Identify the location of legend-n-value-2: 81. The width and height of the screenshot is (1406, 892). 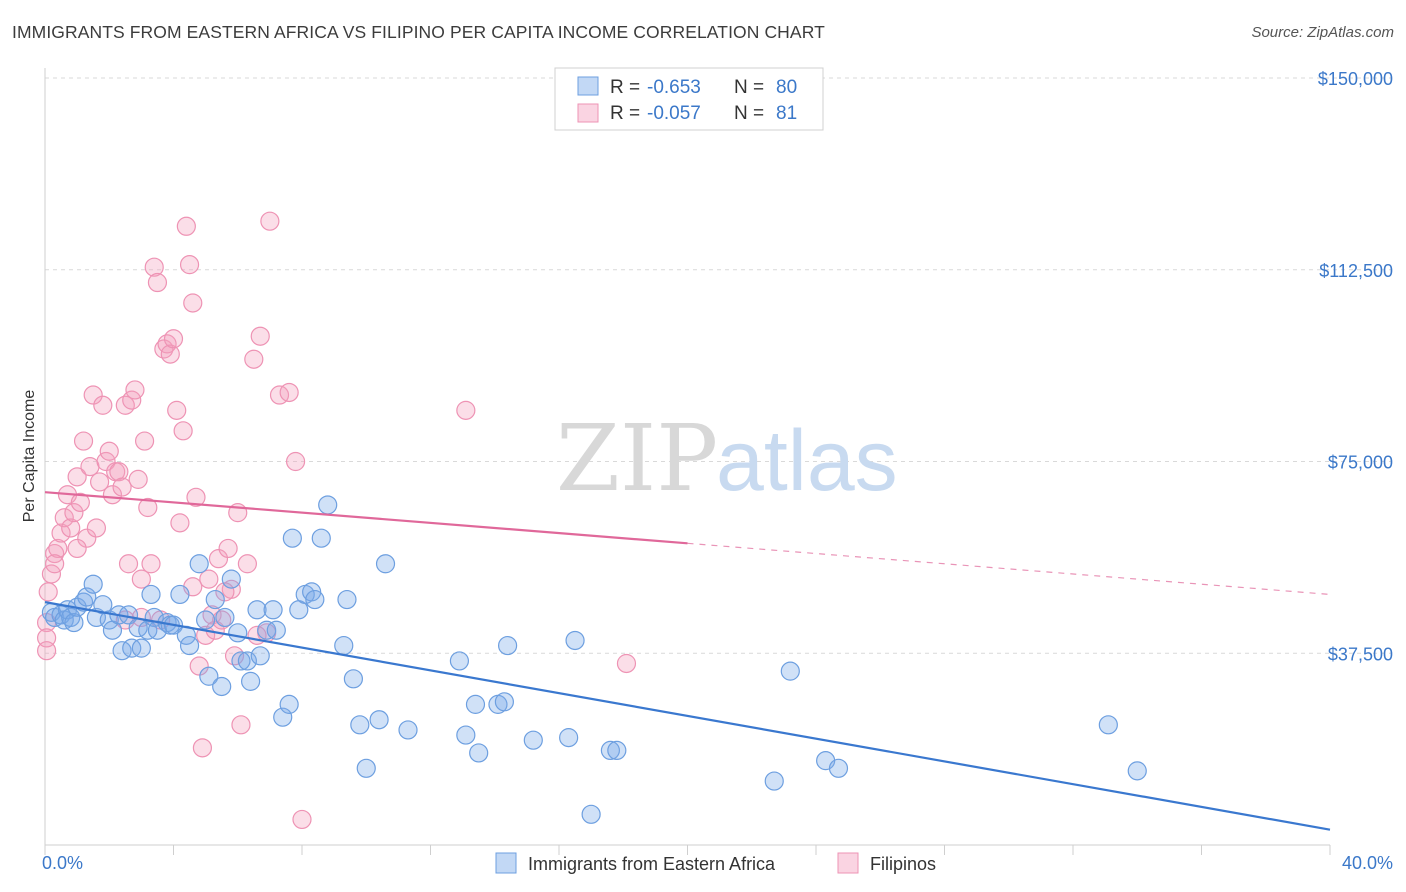
(786, 113).